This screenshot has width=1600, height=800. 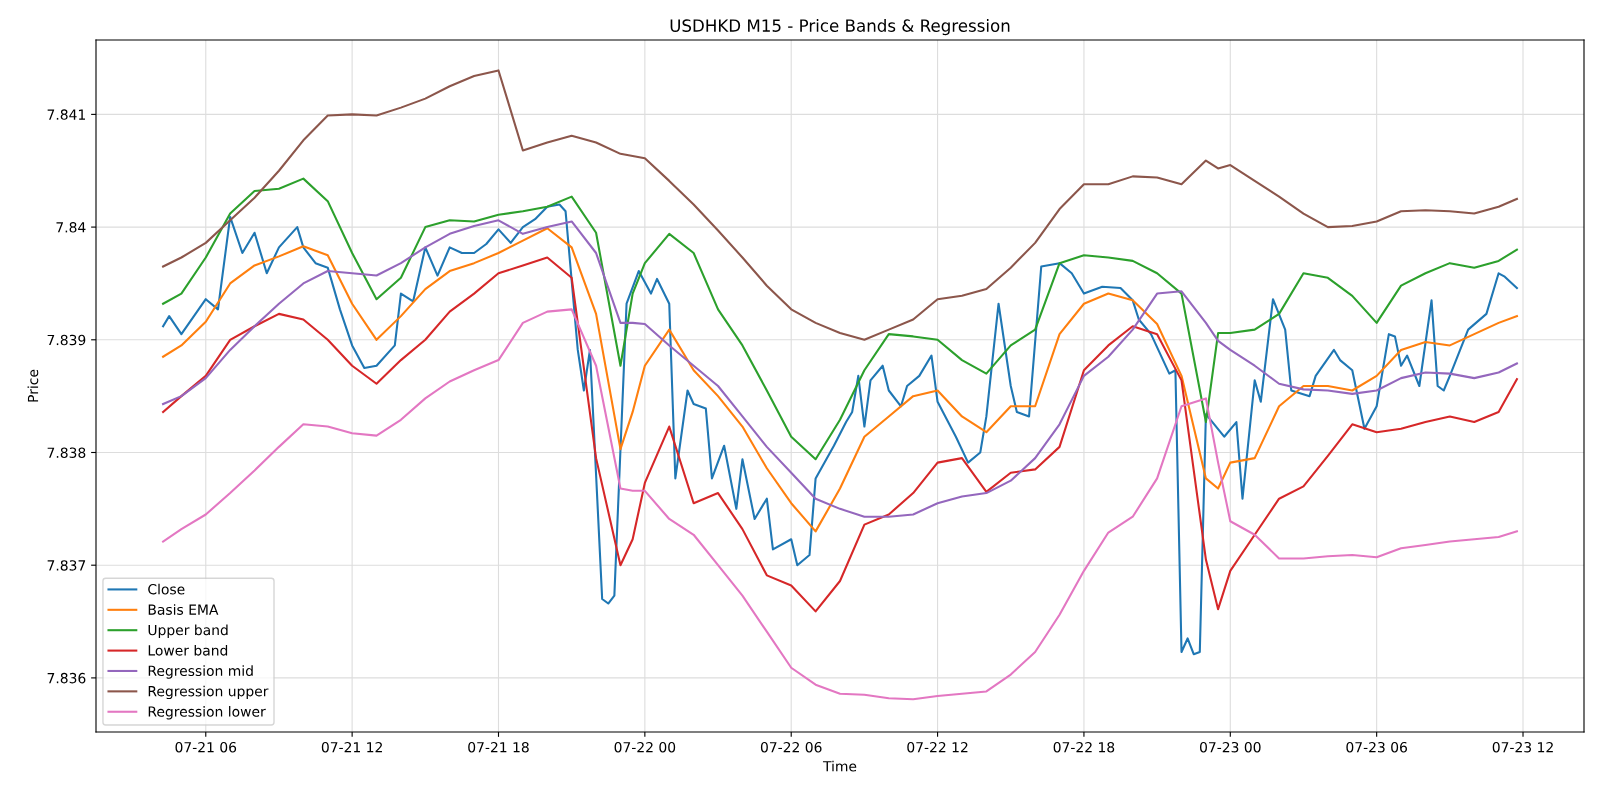 What do you see at coordinates (206, 747) in the screenshot?
I see `x-tick-label: 07-21 06` at bounding box center [206, 747].